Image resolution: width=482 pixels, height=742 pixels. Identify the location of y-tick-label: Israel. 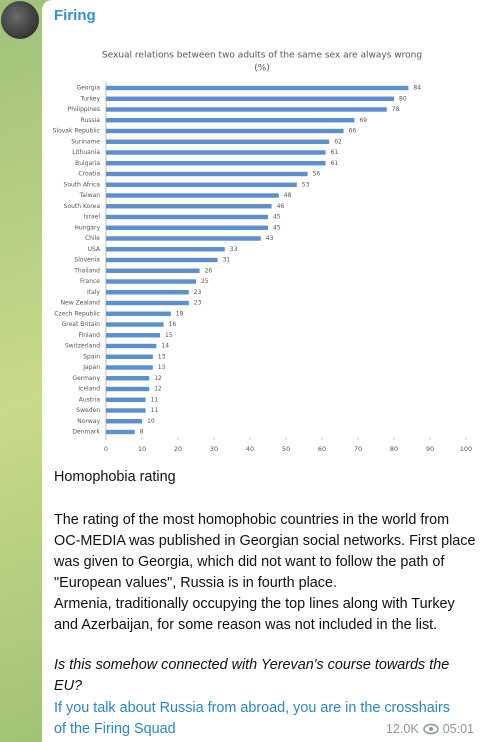
(92, 217).